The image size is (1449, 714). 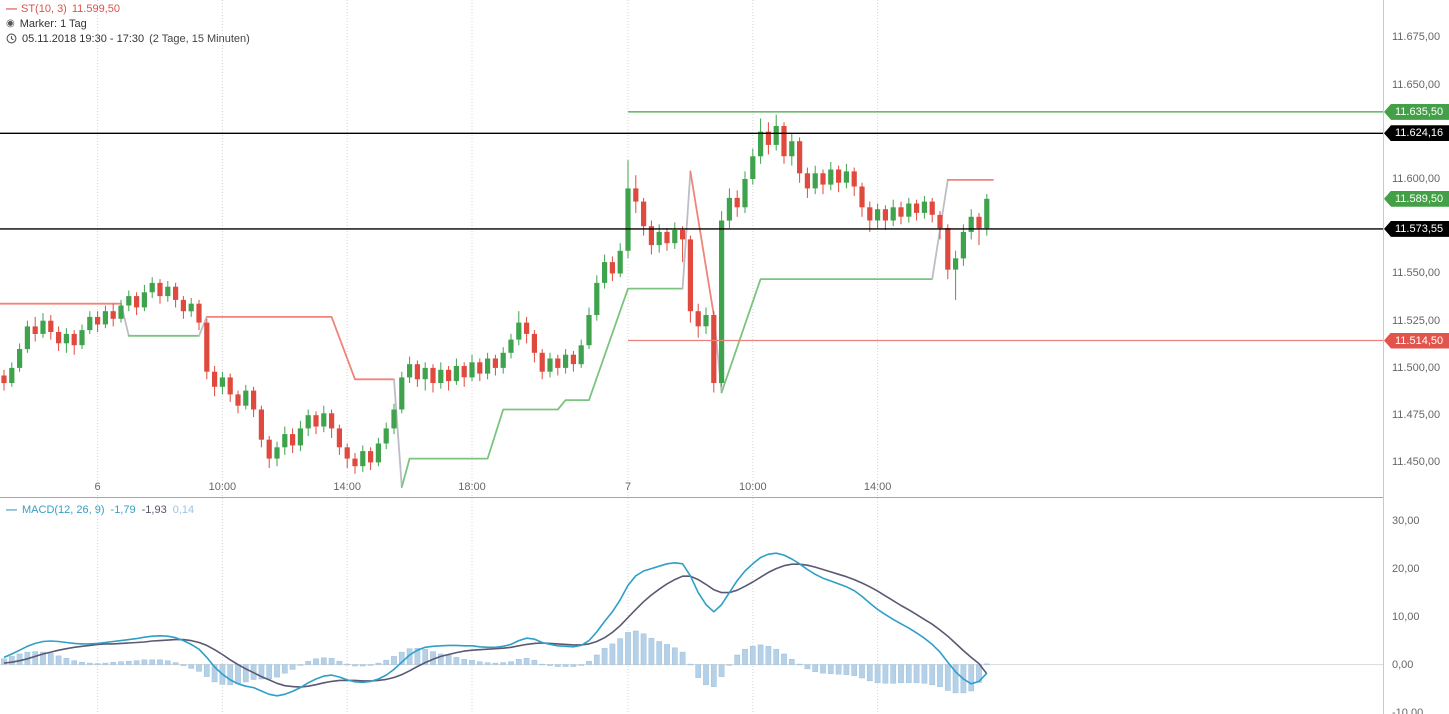 What do you see at coordinates (98, 487) in the screenshot?
I see `svg-text: 6` at bounding box center [98, 487].